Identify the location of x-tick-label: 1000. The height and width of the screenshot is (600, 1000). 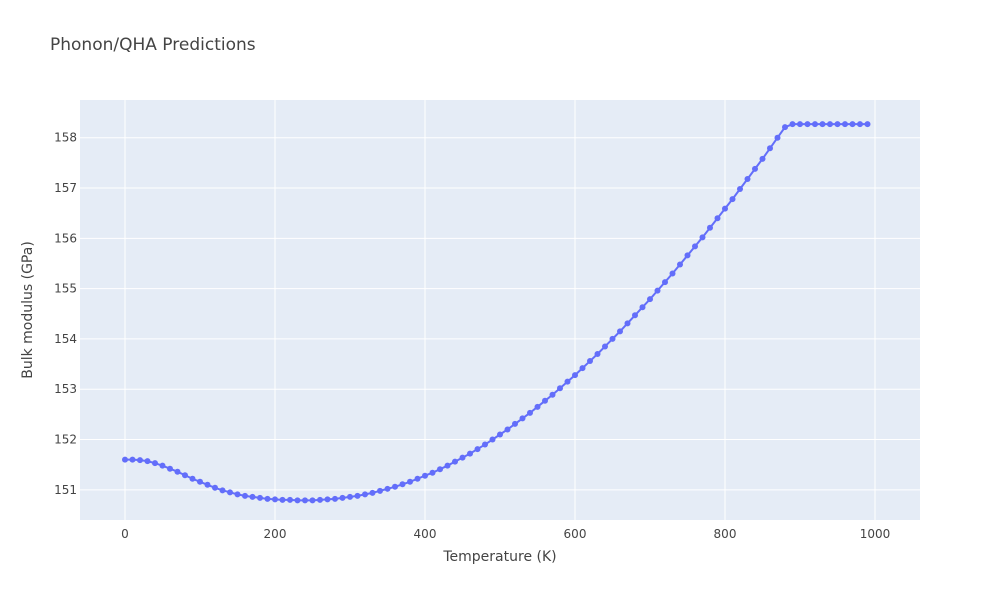
(875, 534).